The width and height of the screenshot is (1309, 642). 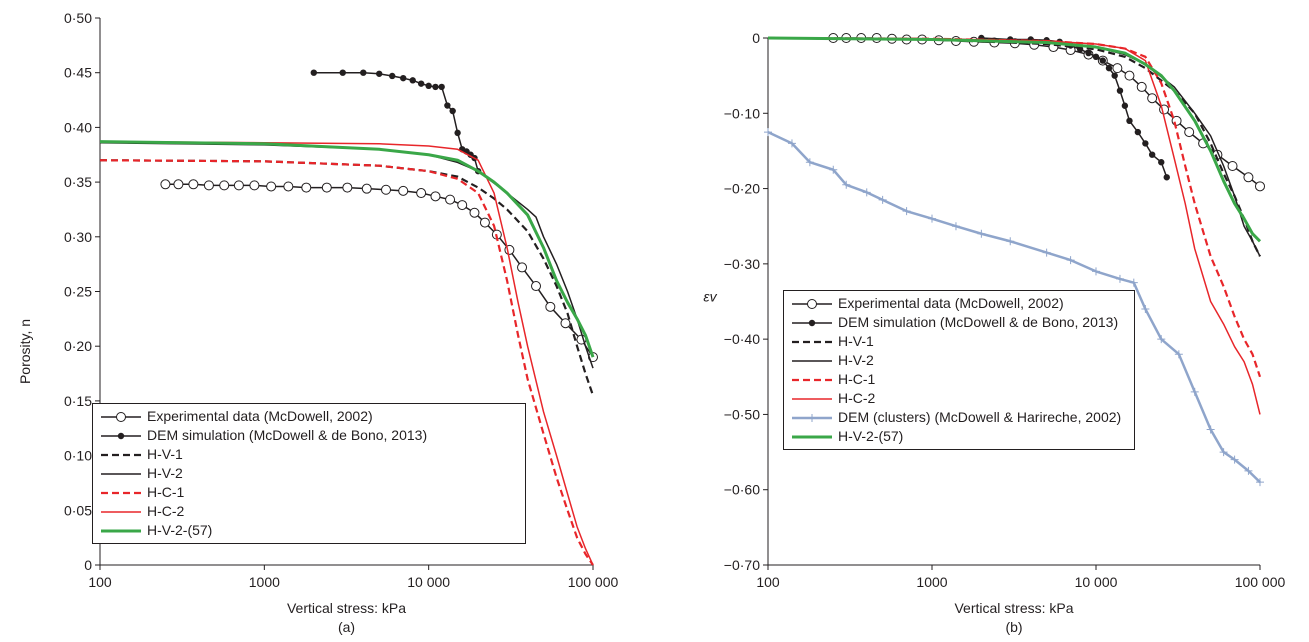 I want to click on x-tick-label: 100 000, so click(x=1260, y=582).